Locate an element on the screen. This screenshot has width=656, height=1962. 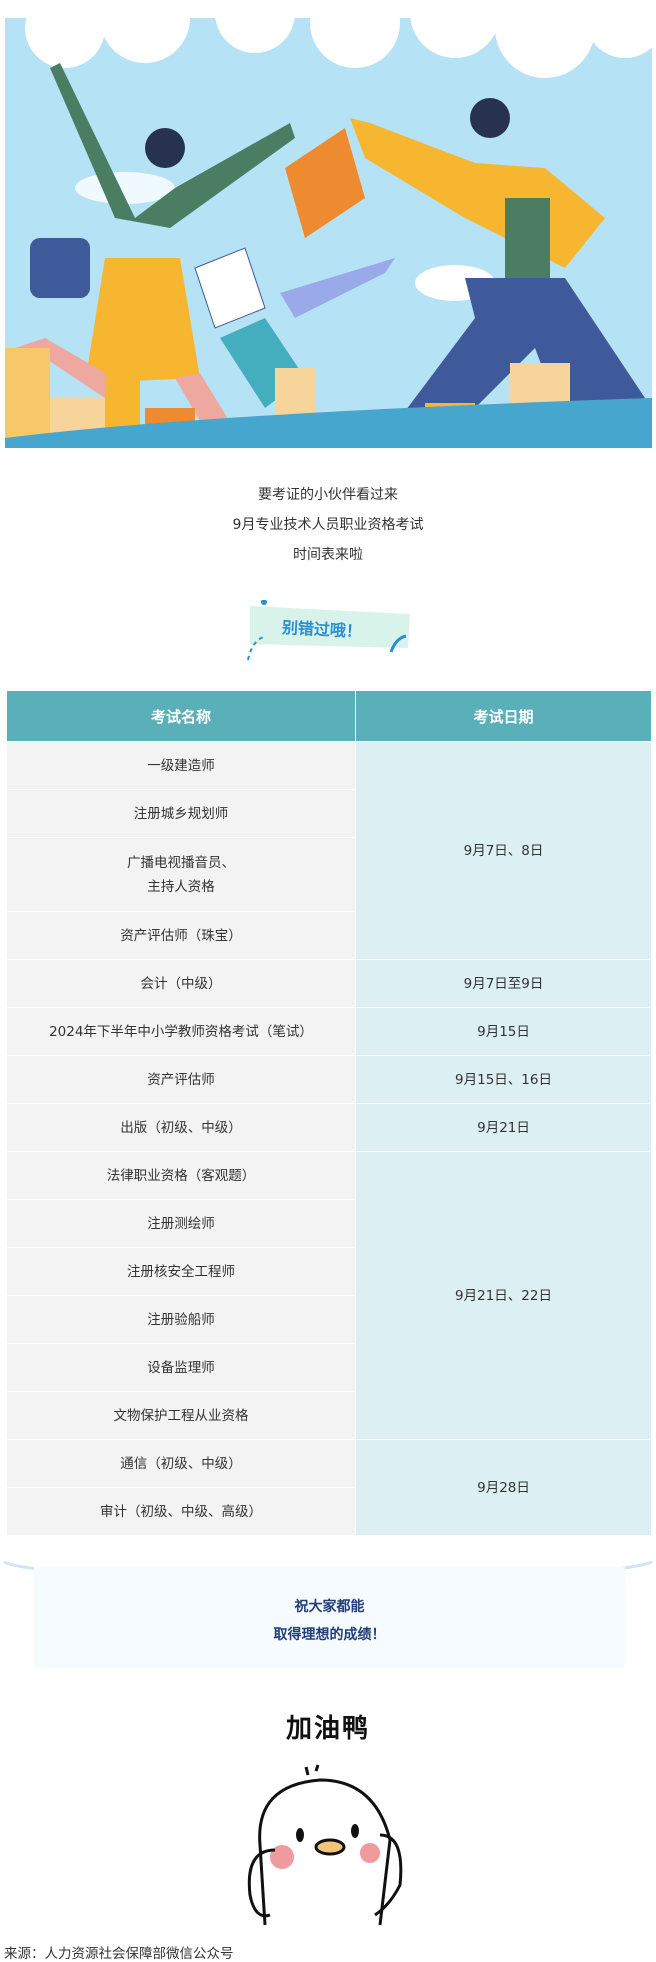
exam-date: 9月21日、22日 is located at coordinates (503, 1295).